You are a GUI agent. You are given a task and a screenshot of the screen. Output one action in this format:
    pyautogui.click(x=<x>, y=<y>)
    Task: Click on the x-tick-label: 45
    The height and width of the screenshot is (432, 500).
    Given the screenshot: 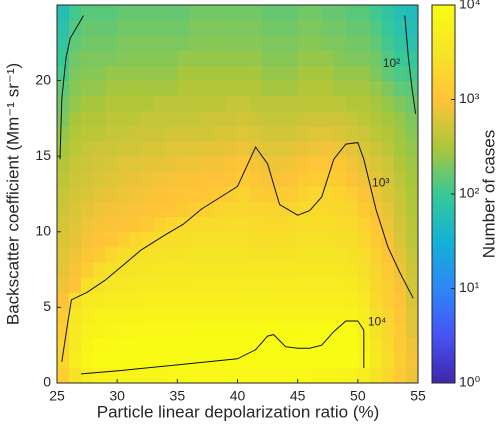 What is the action you would take?
    pyautogui.click(x=298, y=396)
    